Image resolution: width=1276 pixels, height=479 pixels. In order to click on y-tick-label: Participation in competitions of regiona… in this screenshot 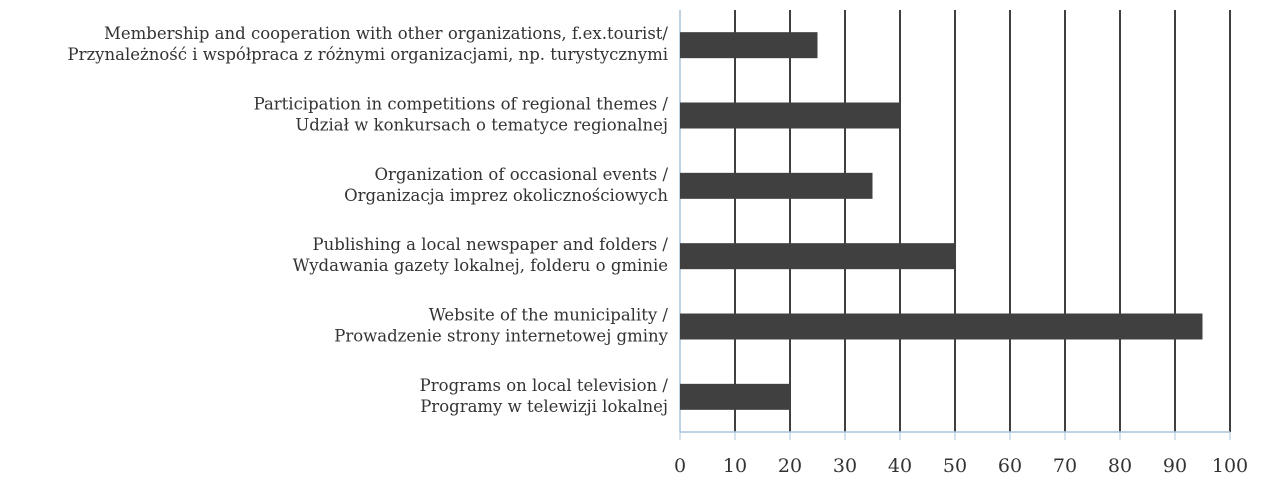, I will do `click(461, 104)`.